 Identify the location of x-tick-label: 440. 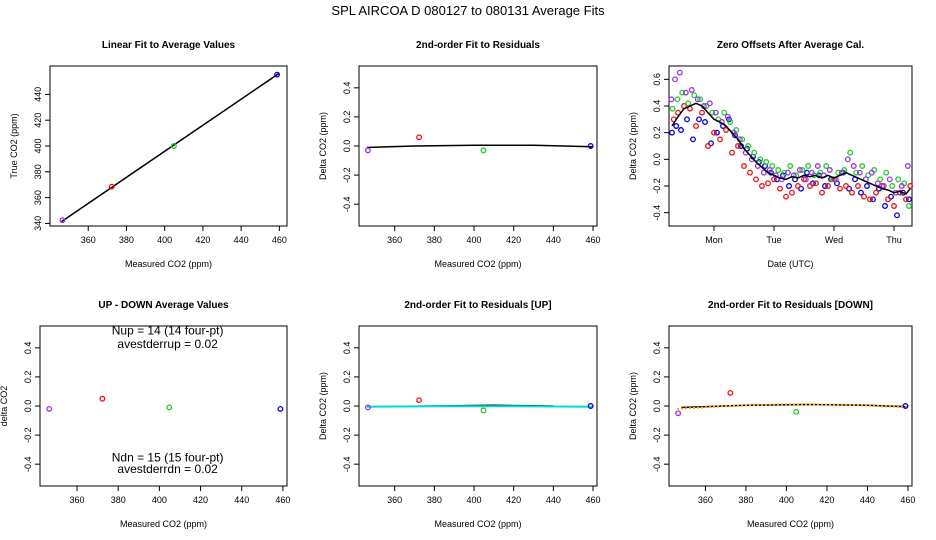
(241, 240).